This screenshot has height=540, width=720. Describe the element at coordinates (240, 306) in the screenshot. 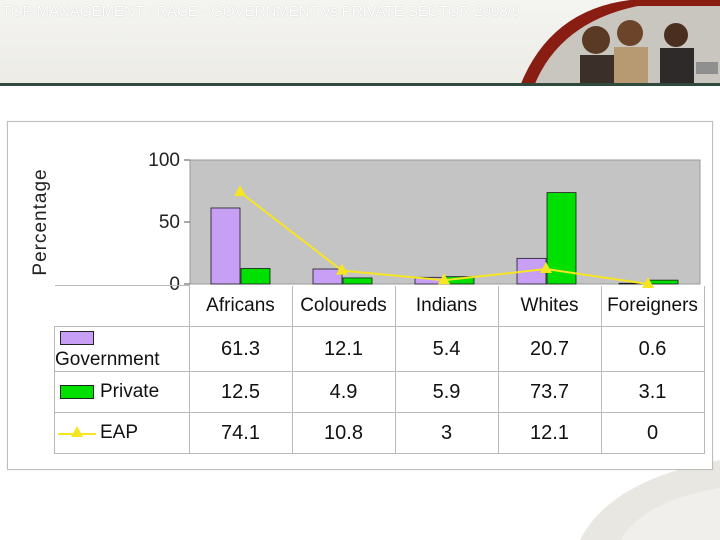

I see `category-label: Africans` at that location.